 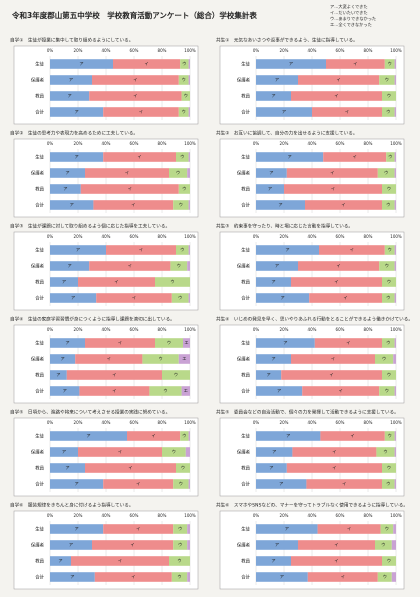 What do you see at coordinates (351, 24) in the screenshot?
I see `legend-note: エ…全くできなかった` at bounding box center [351, 24].